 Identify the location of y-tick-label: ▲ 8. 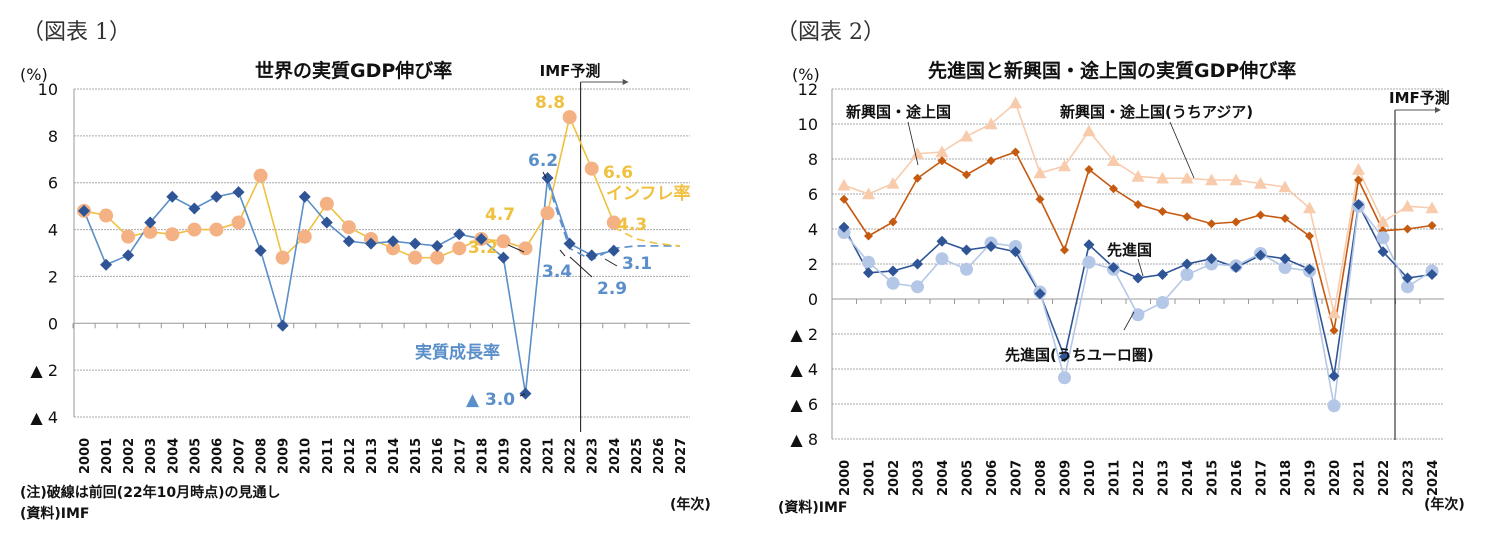
(804, 439).